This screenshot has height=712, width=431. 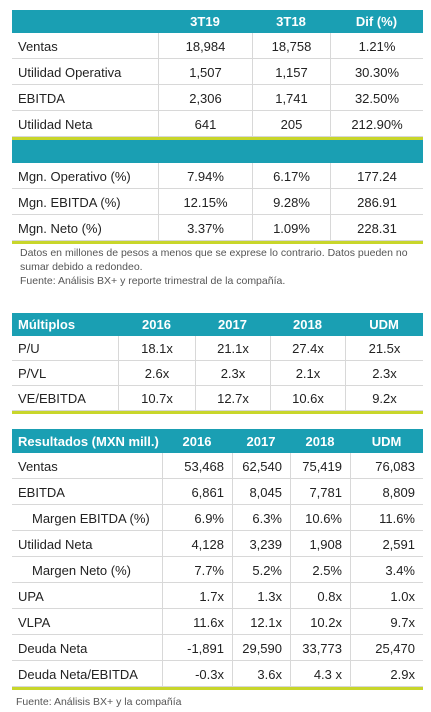 I want to click on table-row: Mgn. EBITDA (%) 12.15% 9.28% 286.91, so click(x=217, y=202).